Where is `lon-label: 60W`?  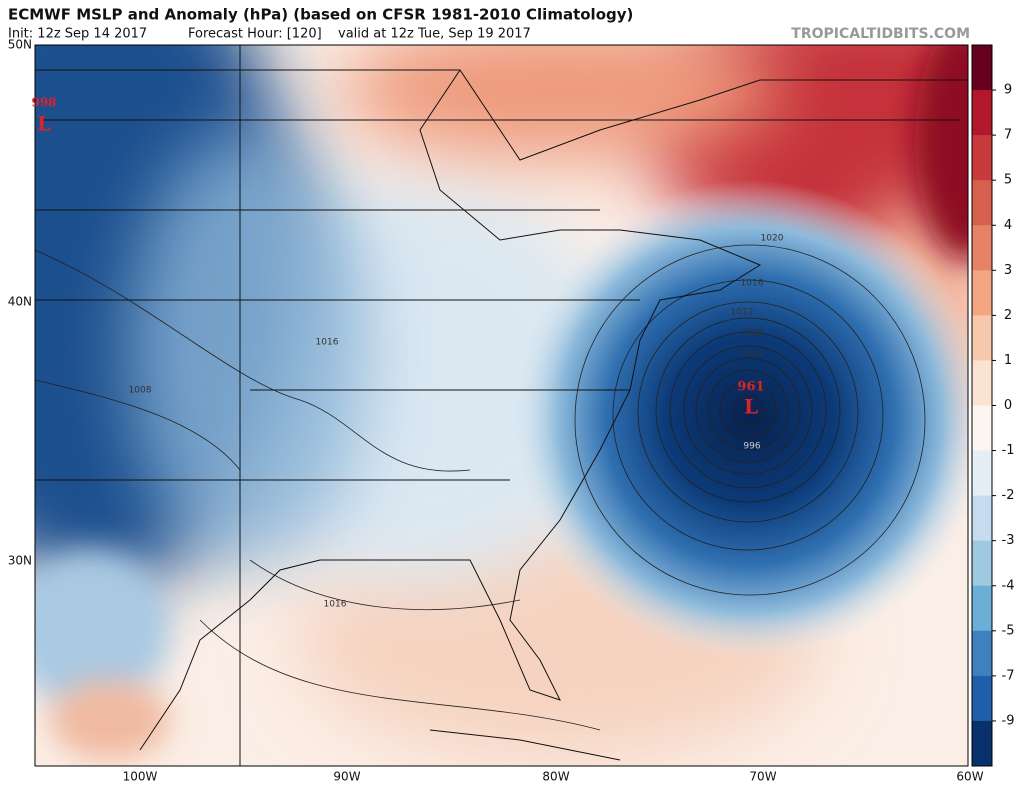 lon-label: 60W is located at coordinates (969, 777).